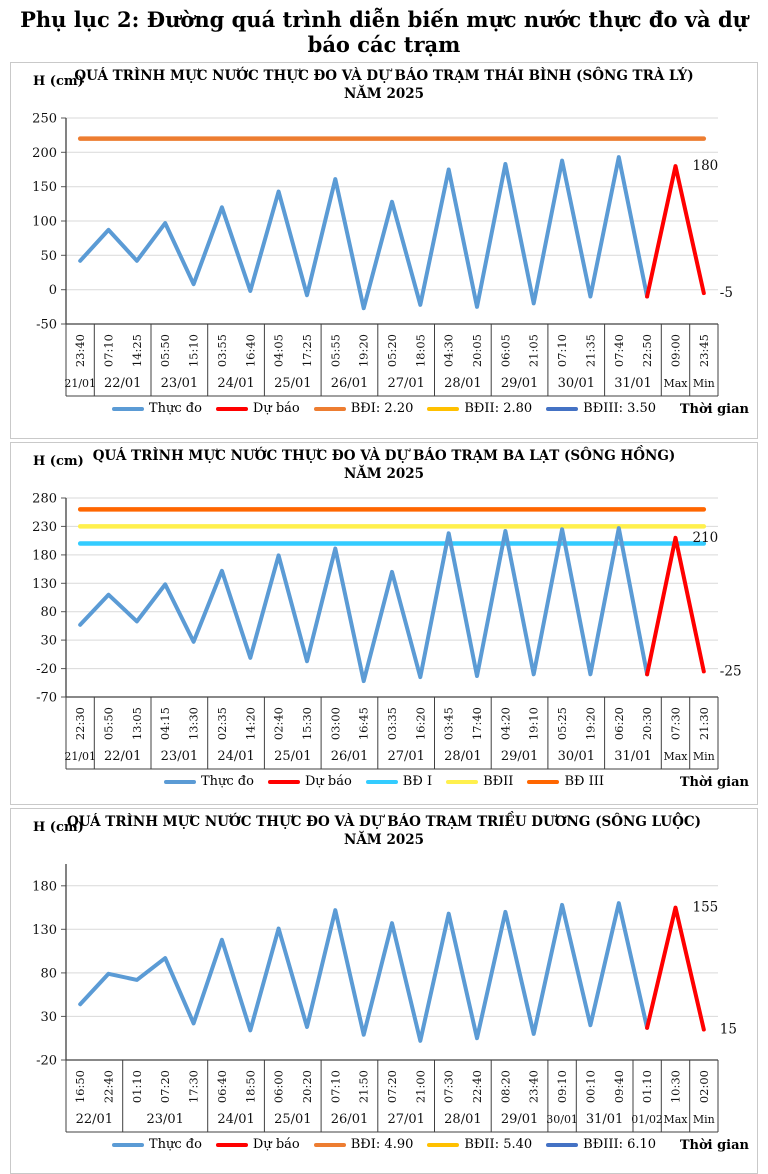  Describe the element at coordinates (44, 119) in the screenshot. I see `svg-text: 250` at that location.